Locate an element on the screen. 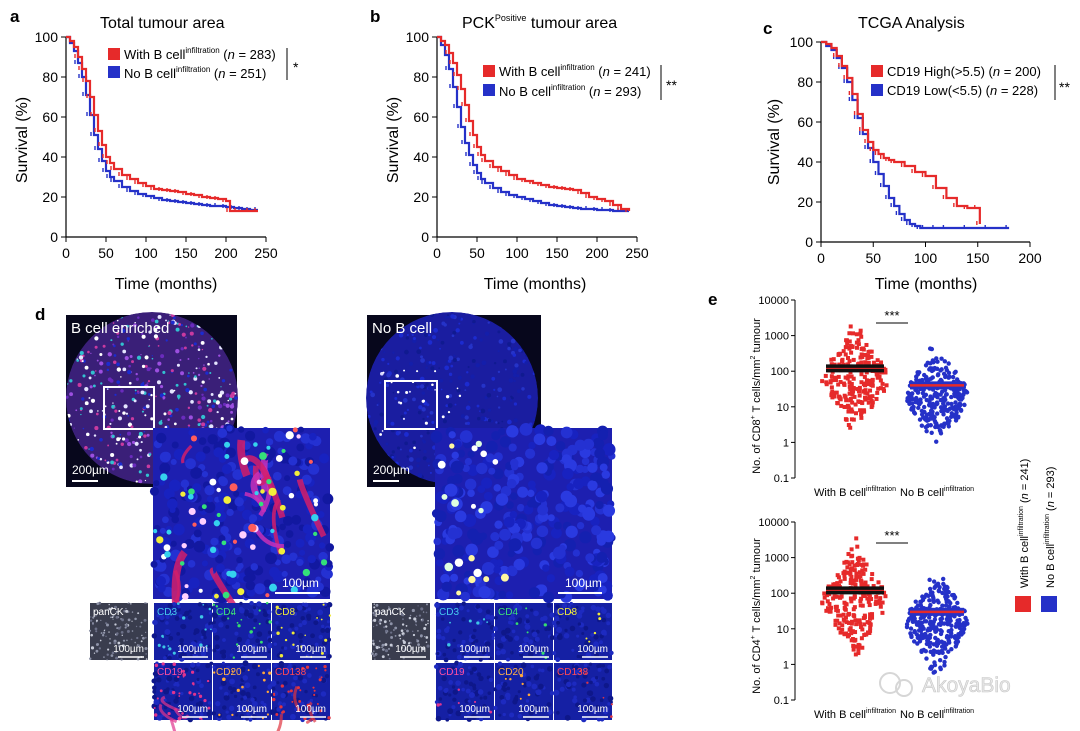  chart-b-title-sup: Positive is located at coordinates (511, 18).